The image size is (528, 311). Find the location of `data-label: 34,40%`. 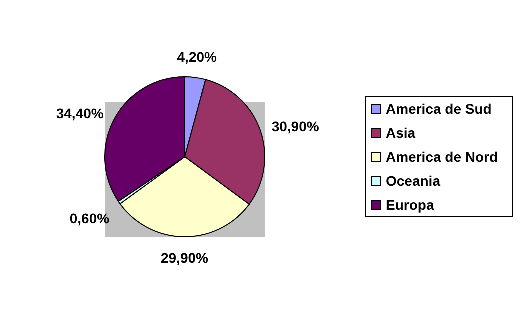

data-label: 34,40% is located at coordinates (80, 114).